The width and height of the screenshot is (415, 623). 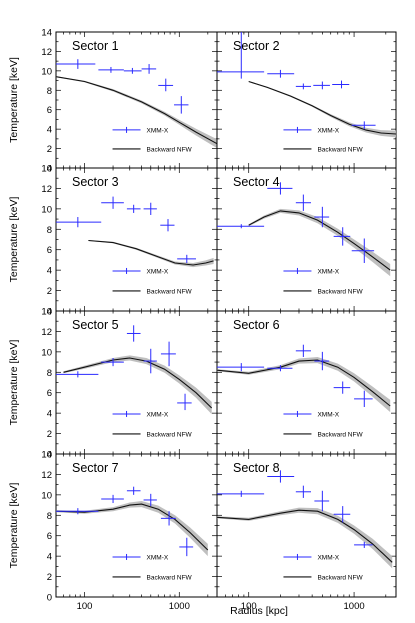 I want to click on x-tick-label: 1000, so click(x=179, y=606).